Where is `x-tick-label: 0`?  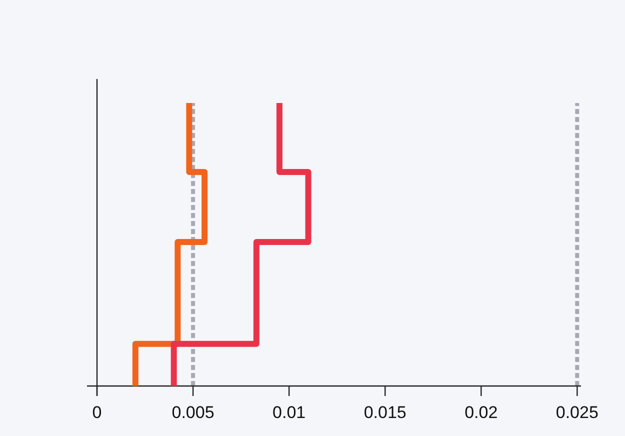 x-tick-label: 0 is located at coordinates (97, 412).